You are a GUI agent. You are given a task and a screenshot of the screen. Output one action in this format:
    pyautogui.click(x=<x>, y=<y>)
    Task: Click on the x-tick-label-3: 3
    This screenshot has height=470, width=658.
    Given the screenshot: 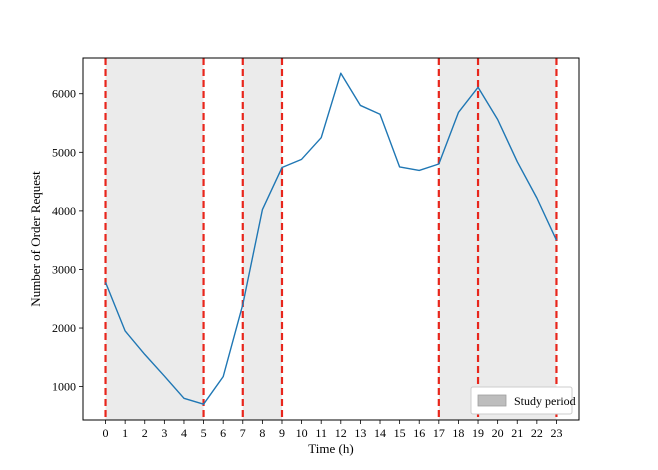 What is the action you would take?
    pyautogui.click(x=164, y=433)
    